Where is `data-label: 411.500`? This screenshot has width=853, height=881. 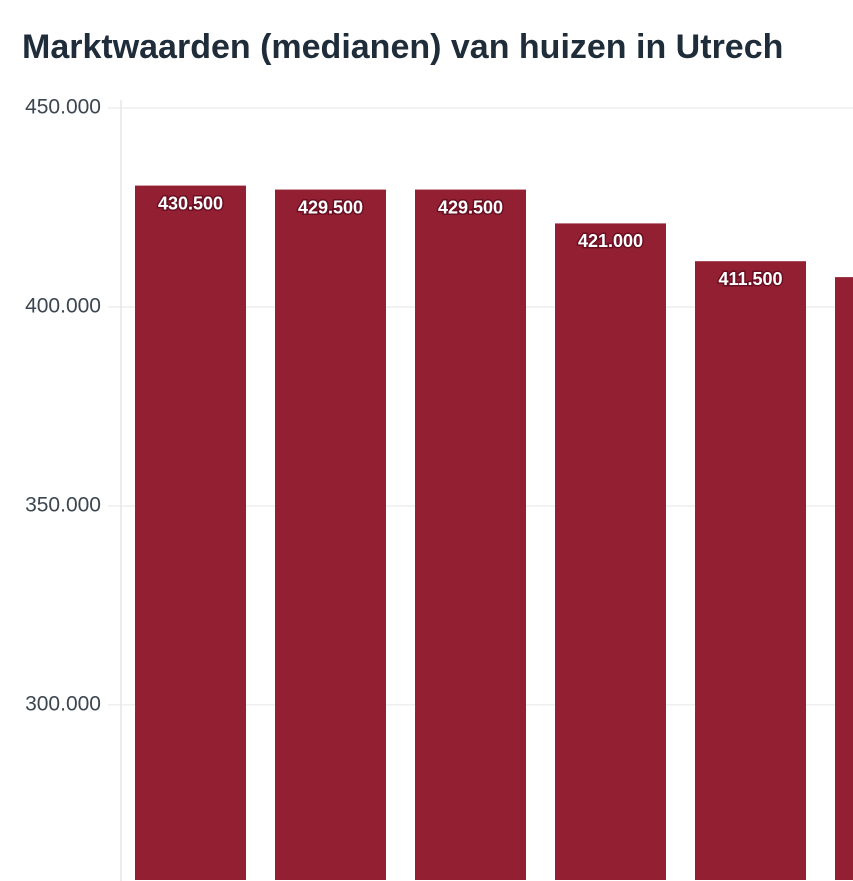 data-label: 411.500 is located at coordinates (750, 279).